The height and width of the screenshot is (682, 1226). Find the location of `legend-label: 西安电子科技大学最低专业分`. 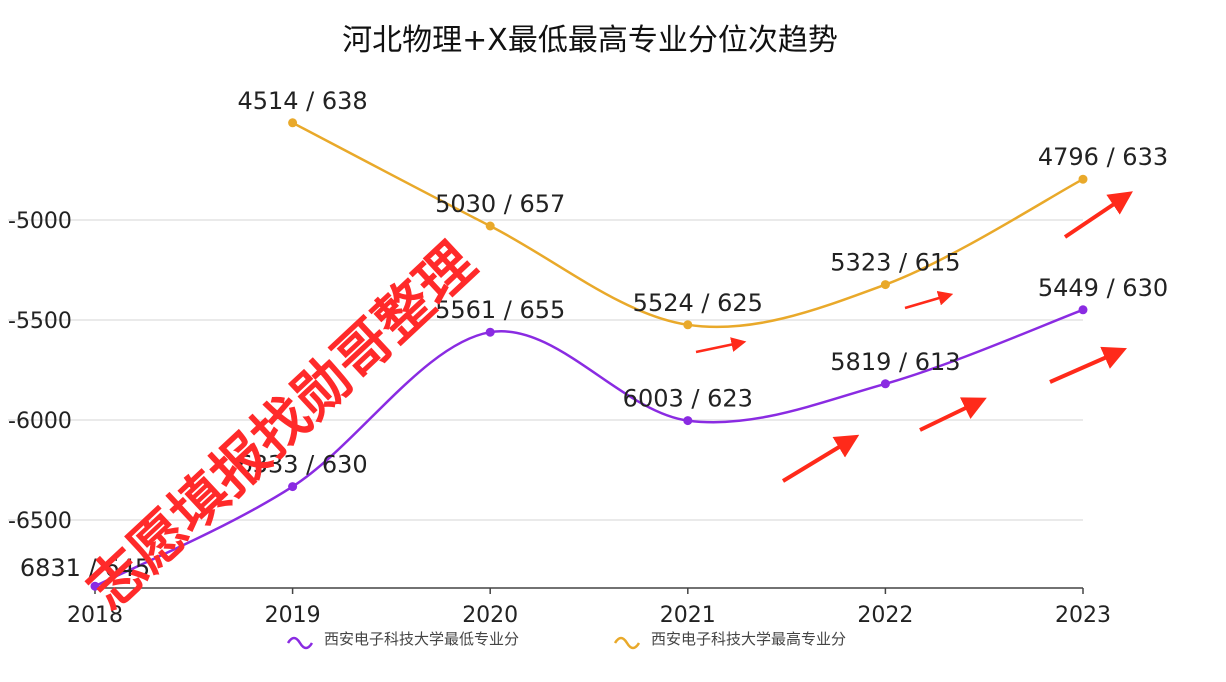

legend-label: 西安电子科技大学最低专业分 is located at coordinates (421, 639).